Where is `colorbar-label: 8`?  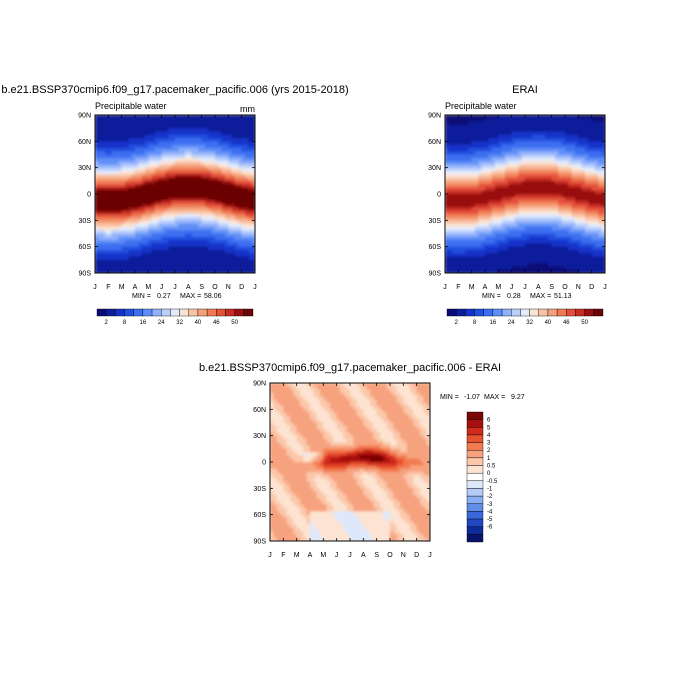 colorbar-label: 8 is located at coordinates (475, 323).